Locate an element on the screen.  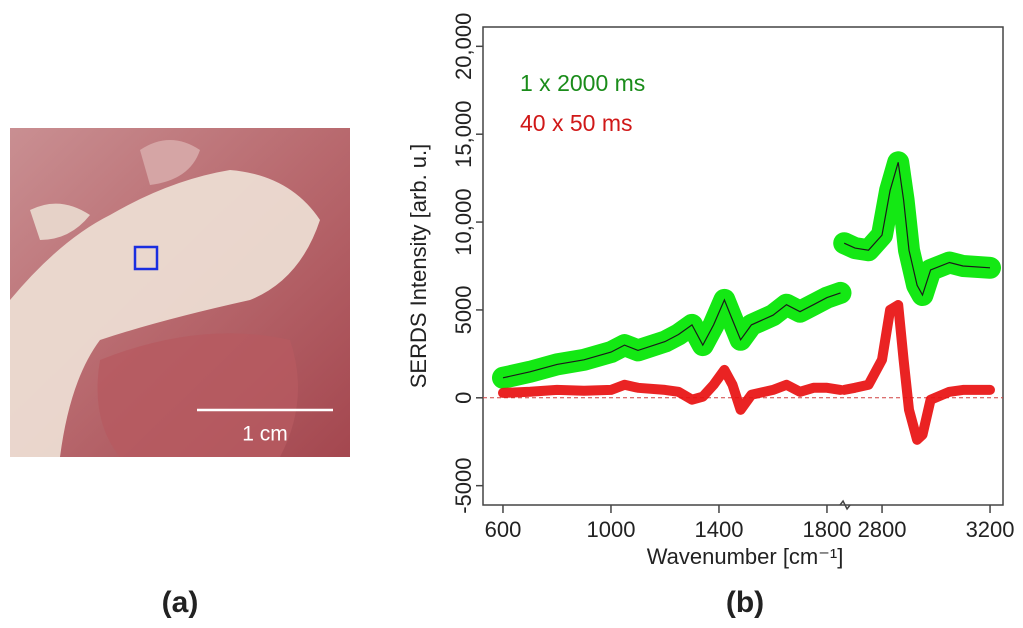
legend-entry: 1 x 2000 ms is located at coordinates (582, 83).